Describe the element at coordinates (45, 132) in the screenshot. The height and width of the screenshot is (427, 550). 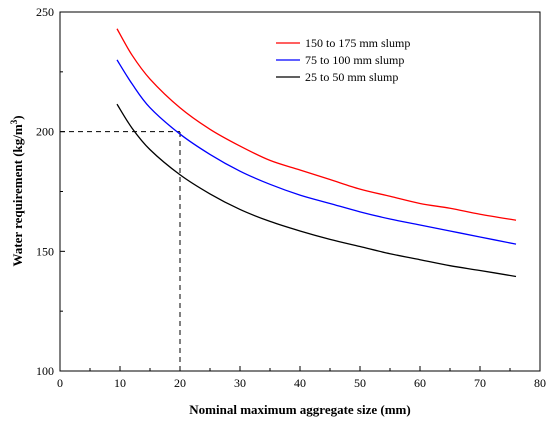
I see `y-tick-label: 200` at that location.